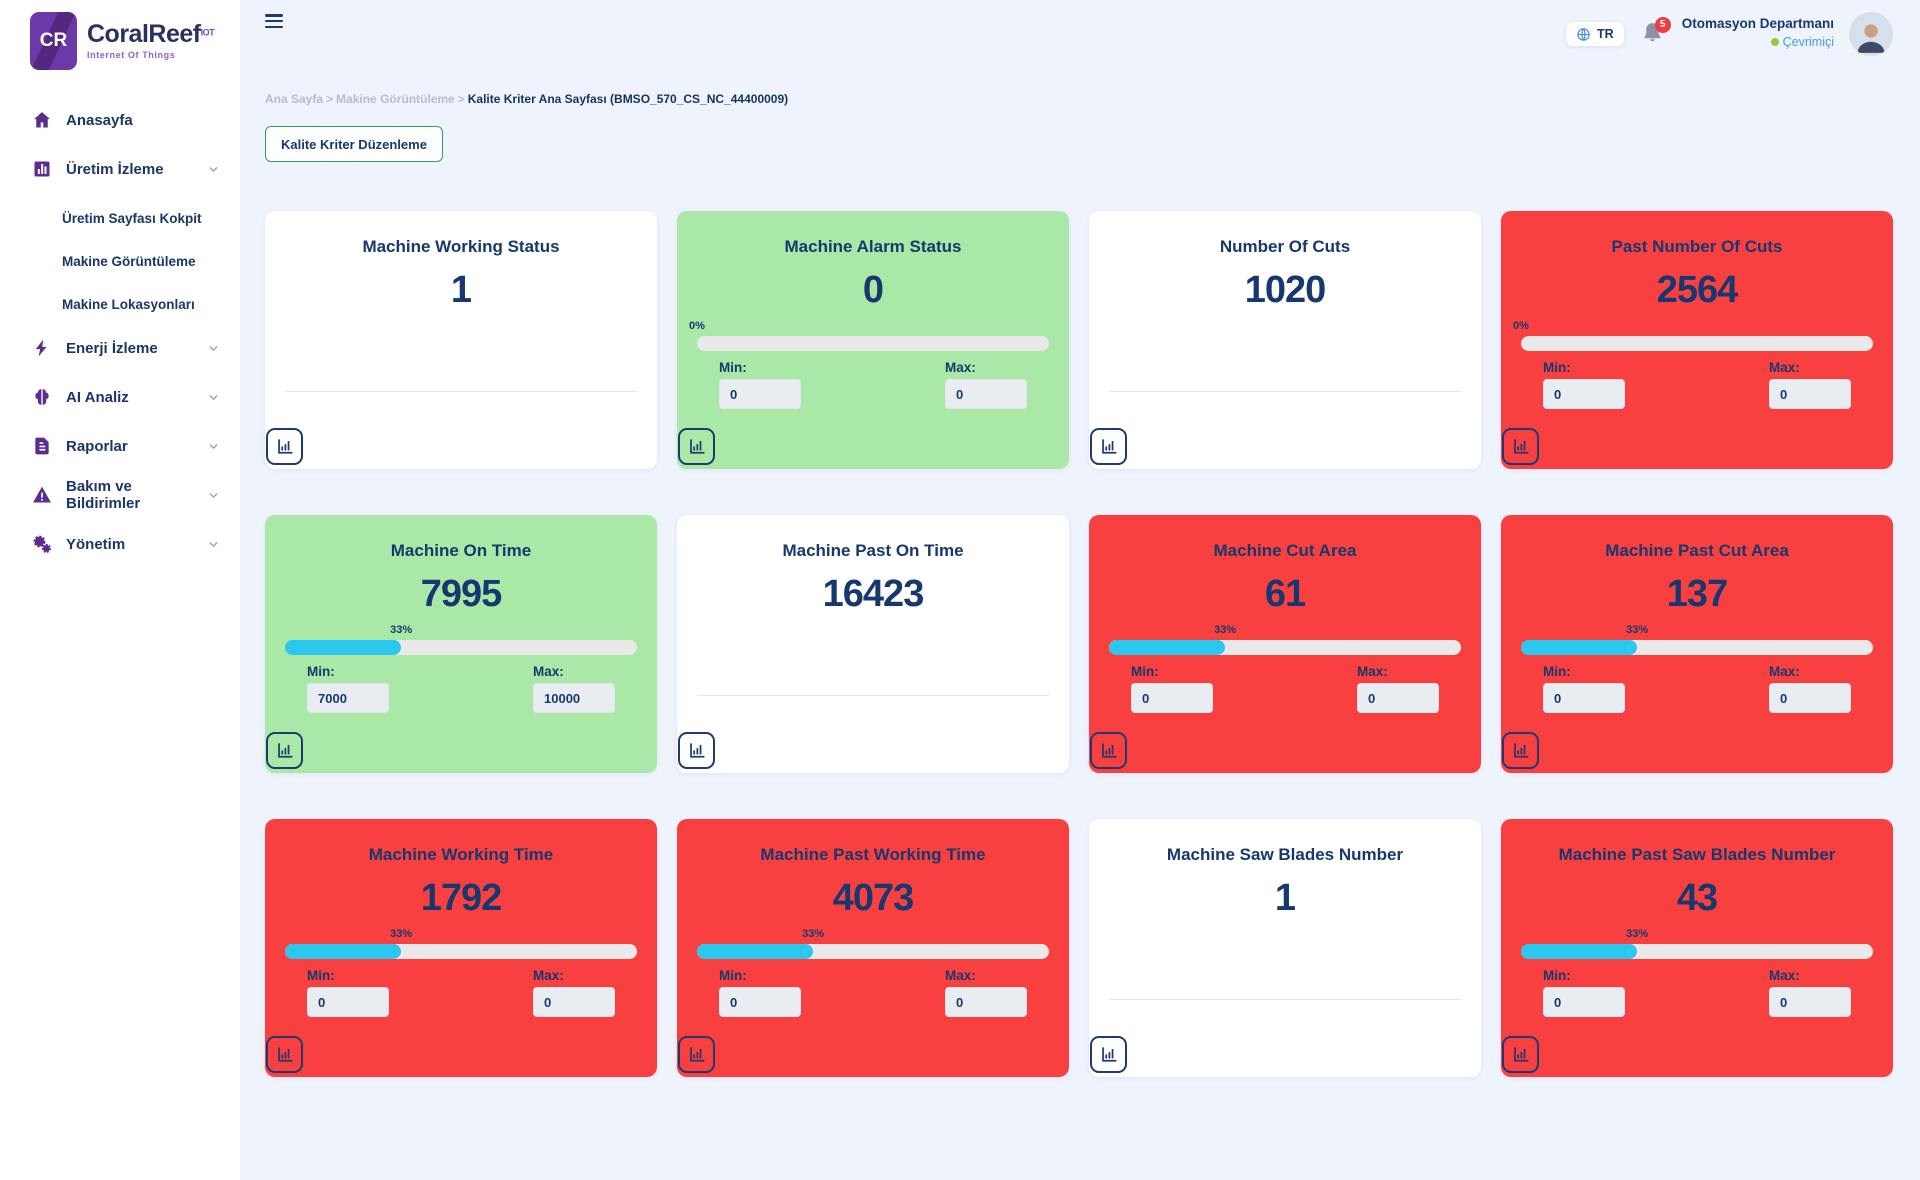  I want to click on sidebar-item-label: Raporlar, so click(97, 446).